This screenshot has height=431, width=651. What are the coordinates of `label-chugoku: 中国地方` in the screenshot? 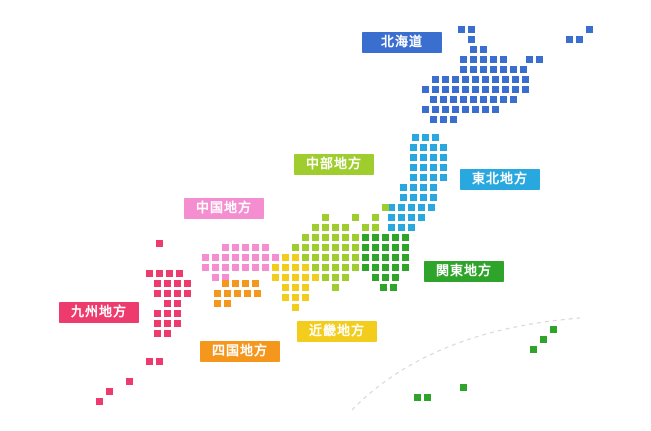 It's located at (224, 208).